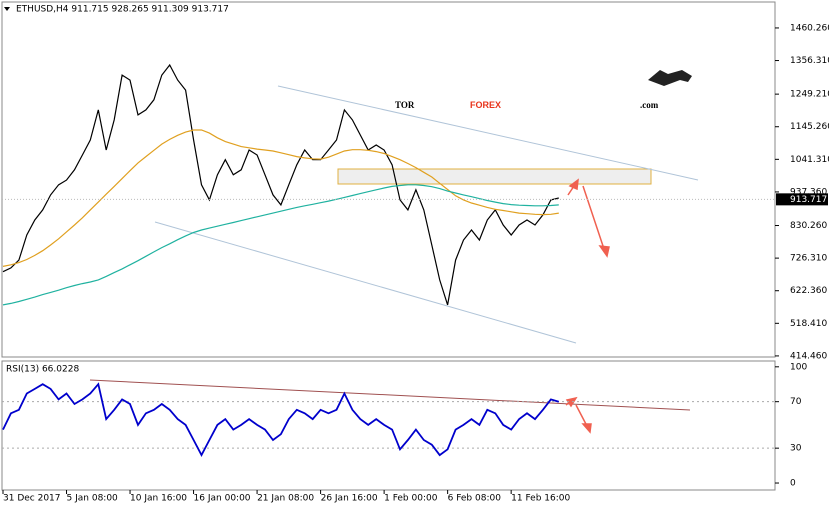 This screenshot has width=829, height=510. Describe the element at coordinates (808, 192) in the screenshot. I see `y-tick-label: 937.360` at that location.